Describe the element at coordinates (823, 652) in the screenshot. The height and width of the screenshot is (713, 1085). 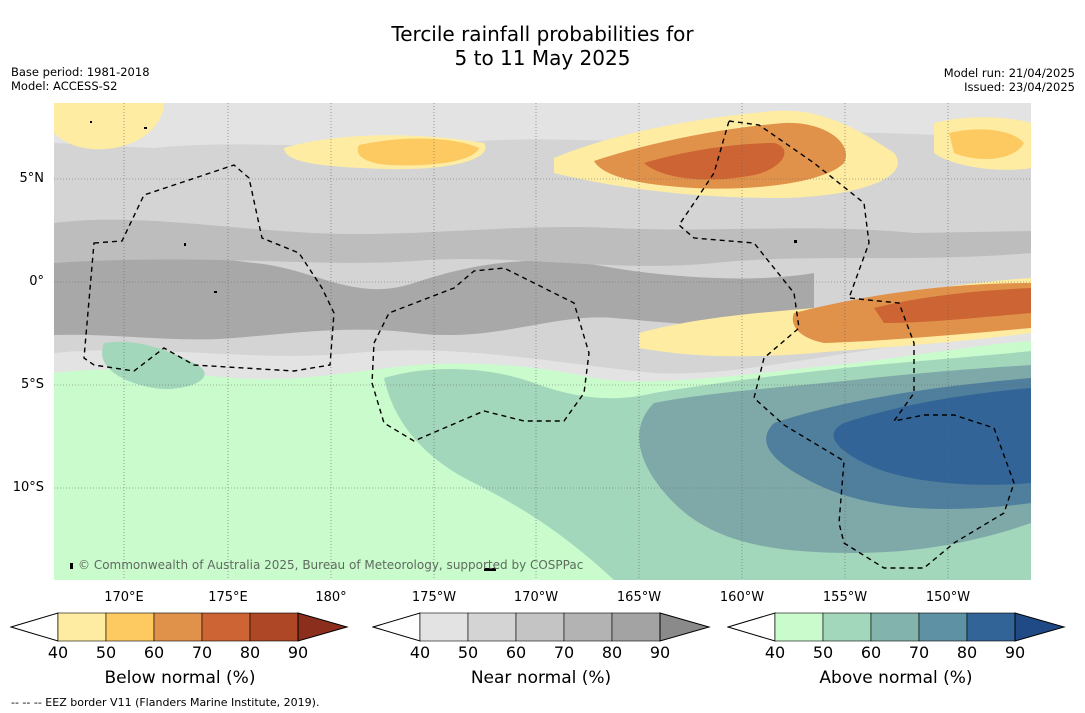
I see `colorbar-above-tick-50: 50` at that location.